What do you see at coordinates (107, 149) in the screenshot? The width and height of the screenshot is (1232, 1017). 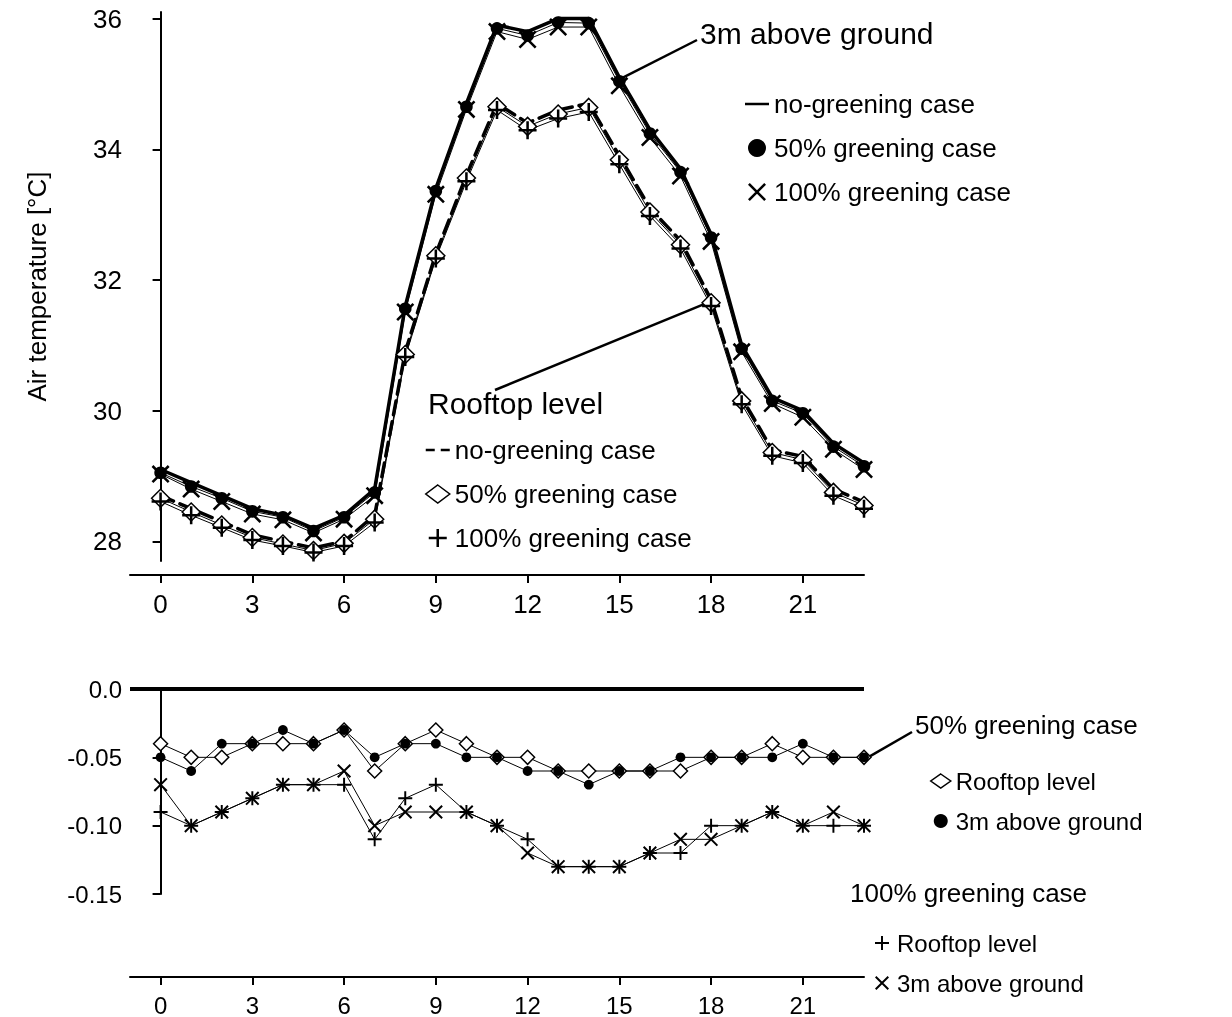 I see `y-tick-label: 34` at bounding box center [107, 149].